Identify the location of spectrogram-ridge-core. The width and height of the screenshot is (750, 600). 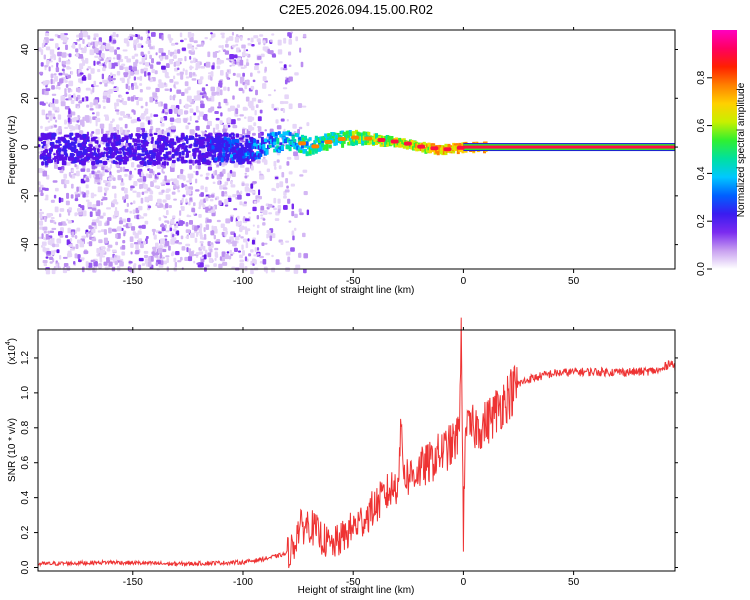
(302, 143).